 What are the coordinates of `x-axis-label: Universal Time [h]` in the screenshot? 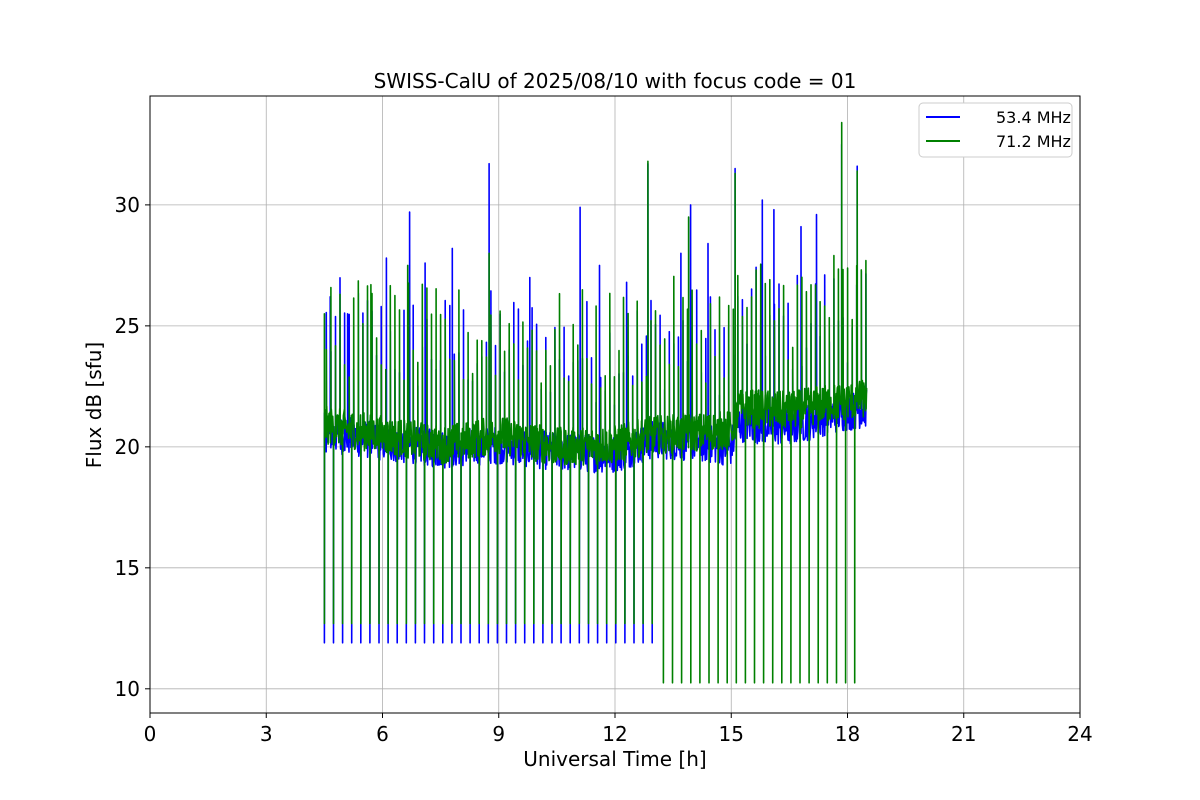 It's located at (614, 759).